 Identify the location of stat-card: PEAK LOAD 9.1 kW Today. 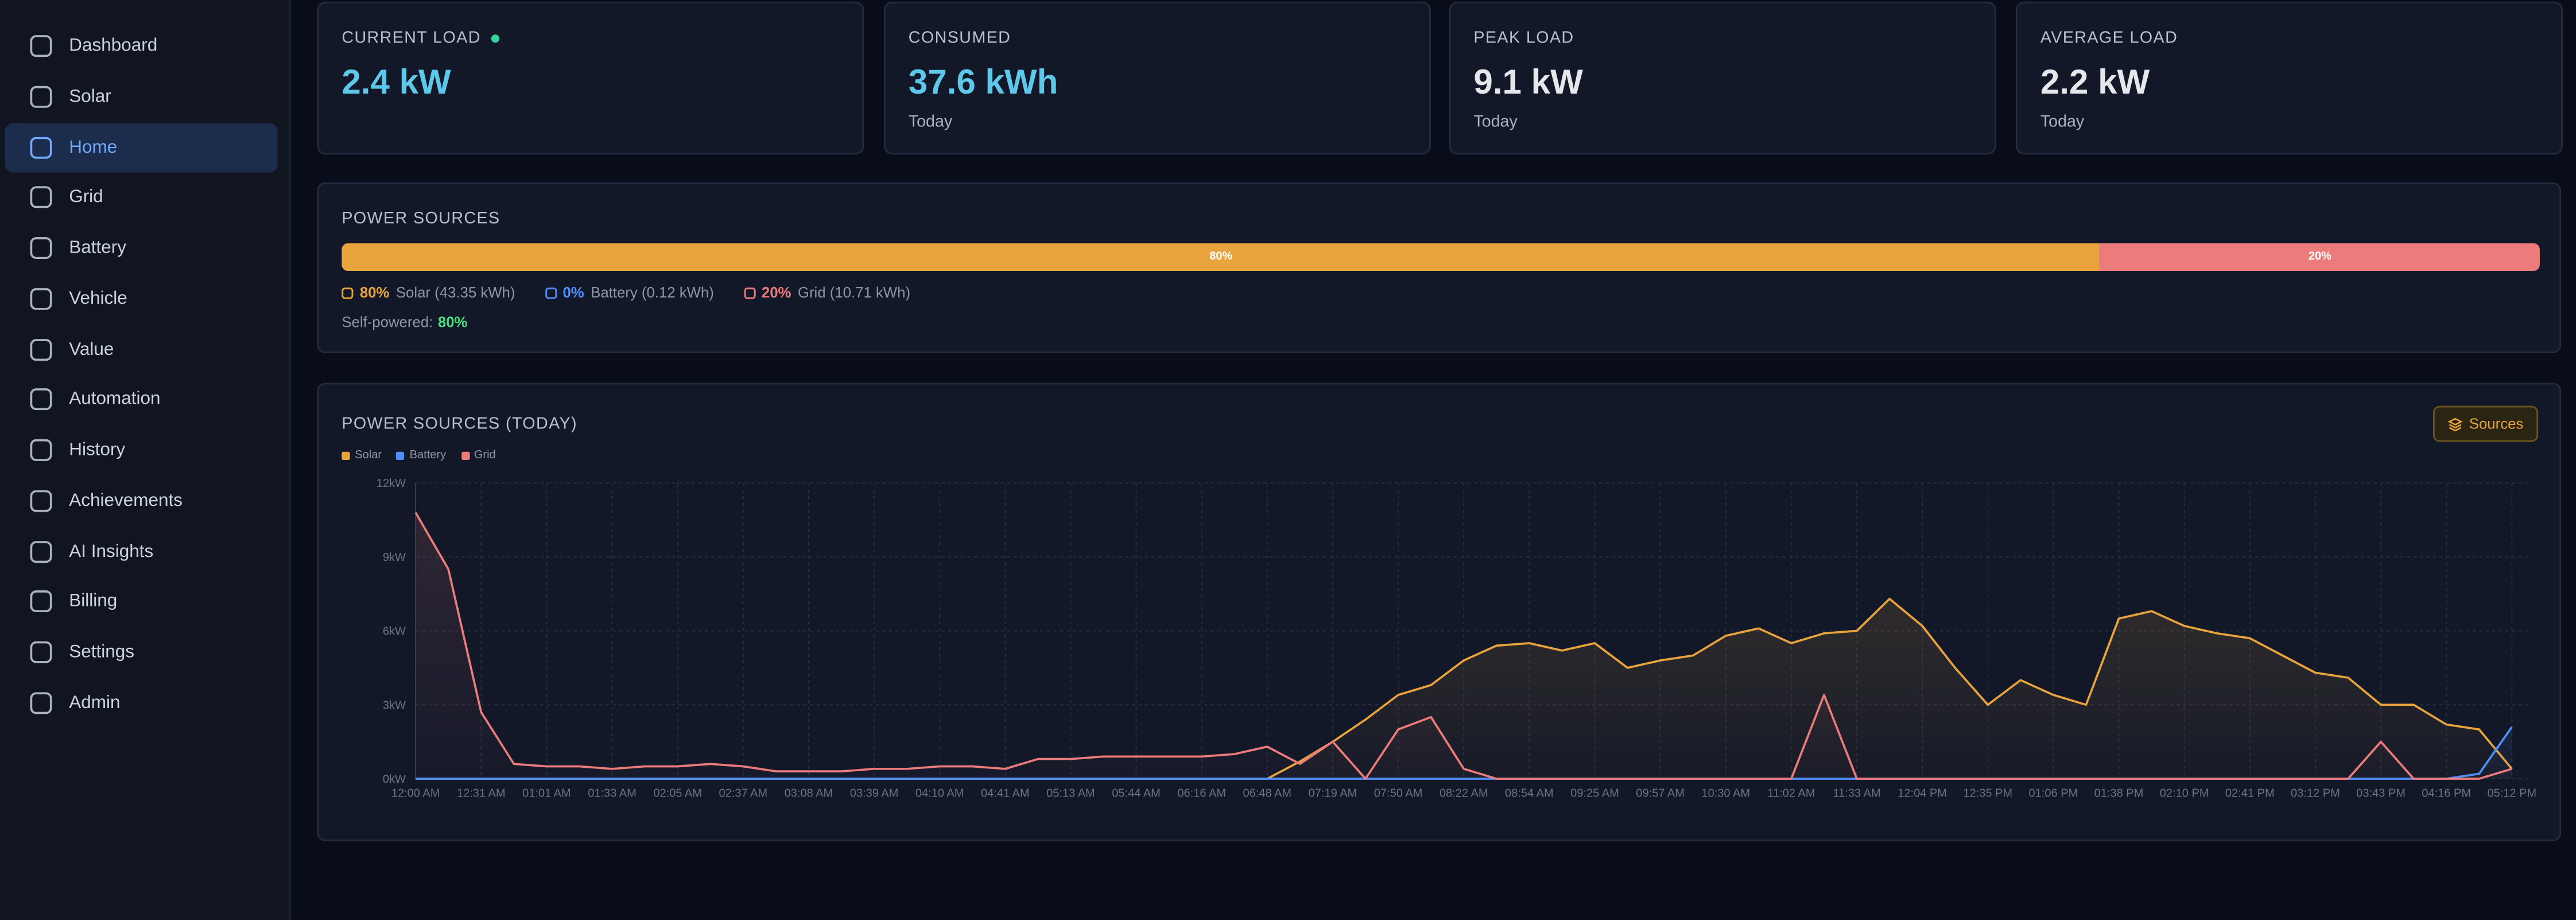
(1722, 77).